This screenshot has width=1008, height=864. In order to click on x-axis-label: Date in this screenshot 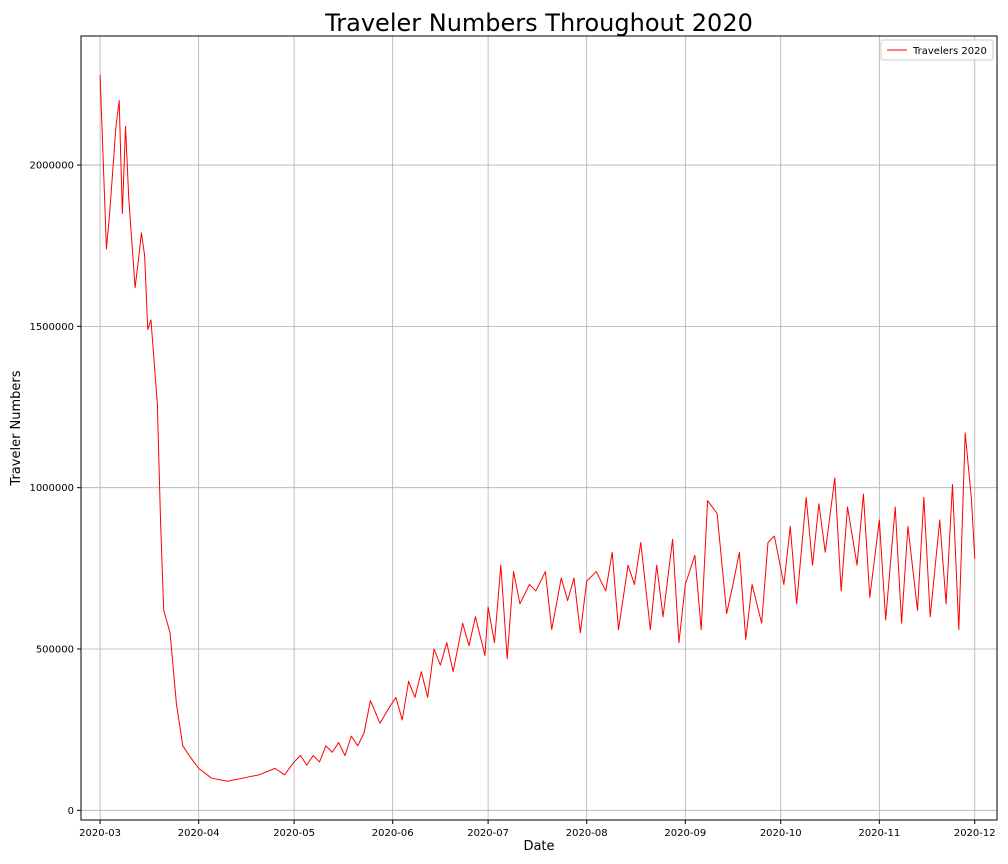, I will do `click(538, 846)`.